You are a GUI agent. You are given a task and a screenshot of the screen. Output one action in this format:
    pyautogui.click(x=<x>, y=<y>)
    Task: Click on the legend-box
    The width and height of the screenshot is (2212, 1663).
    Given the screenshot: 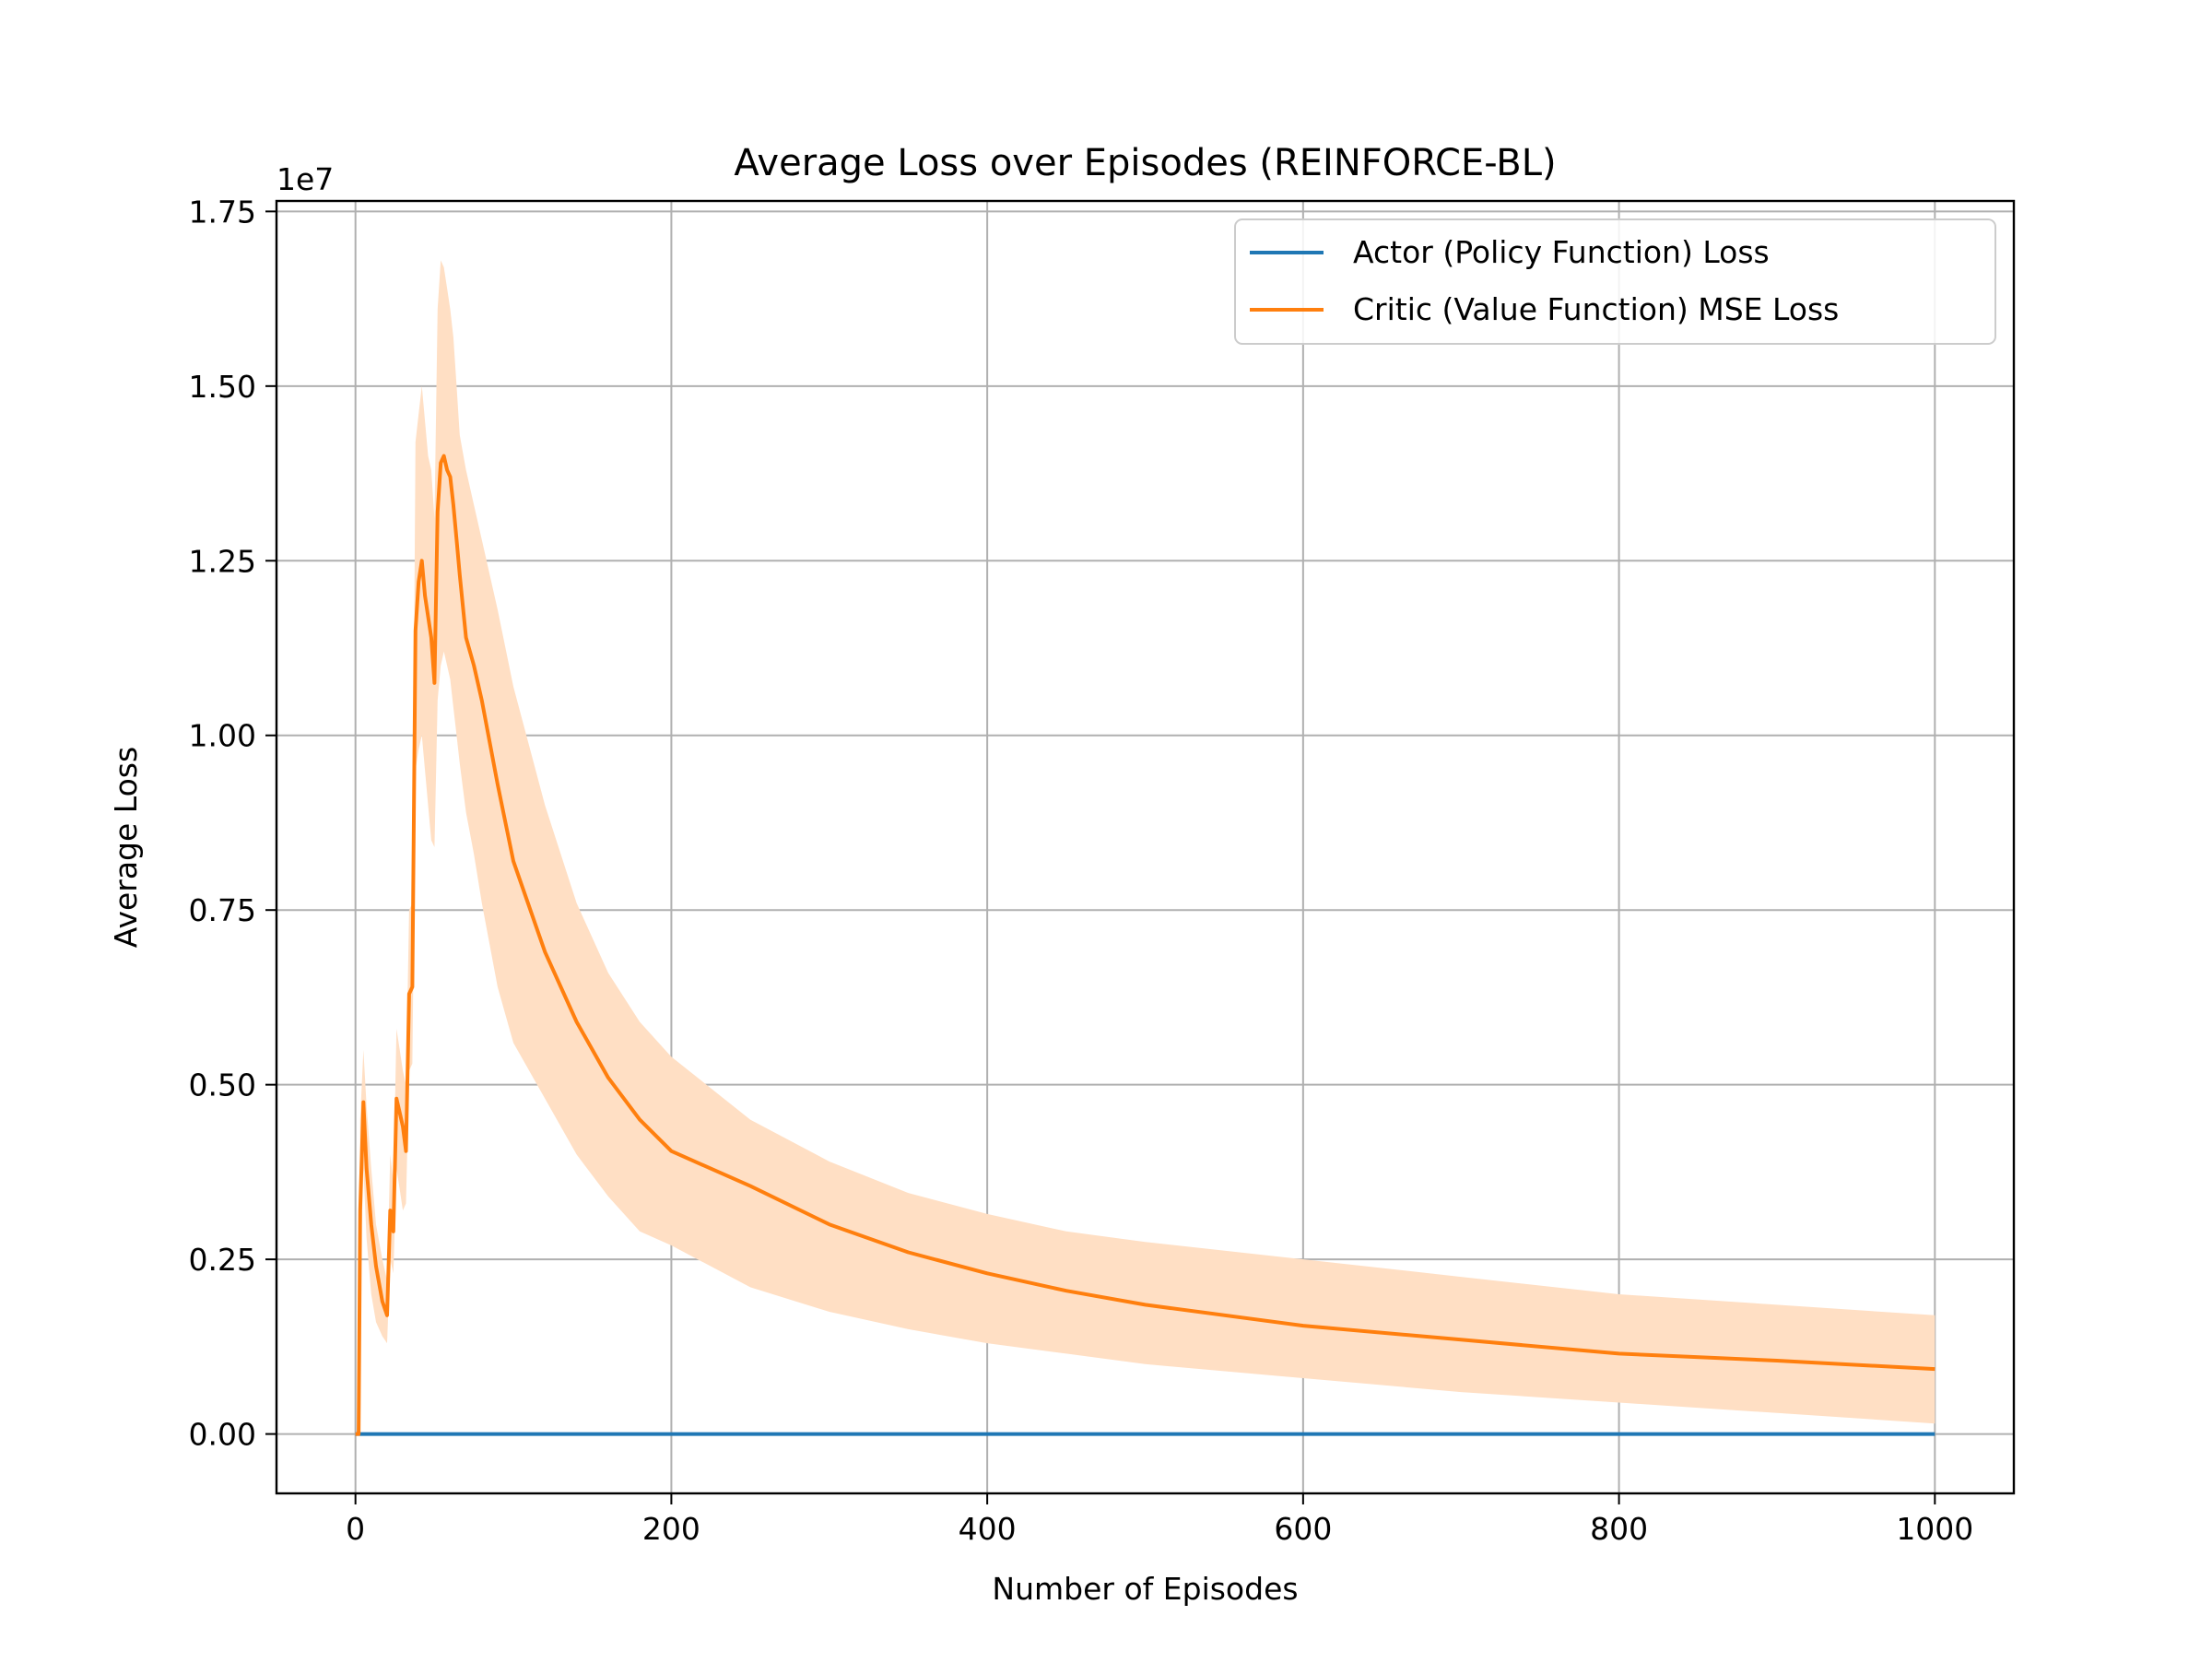 What is the action you would take?
    pyautogui.click(x=1615, y=281)
    